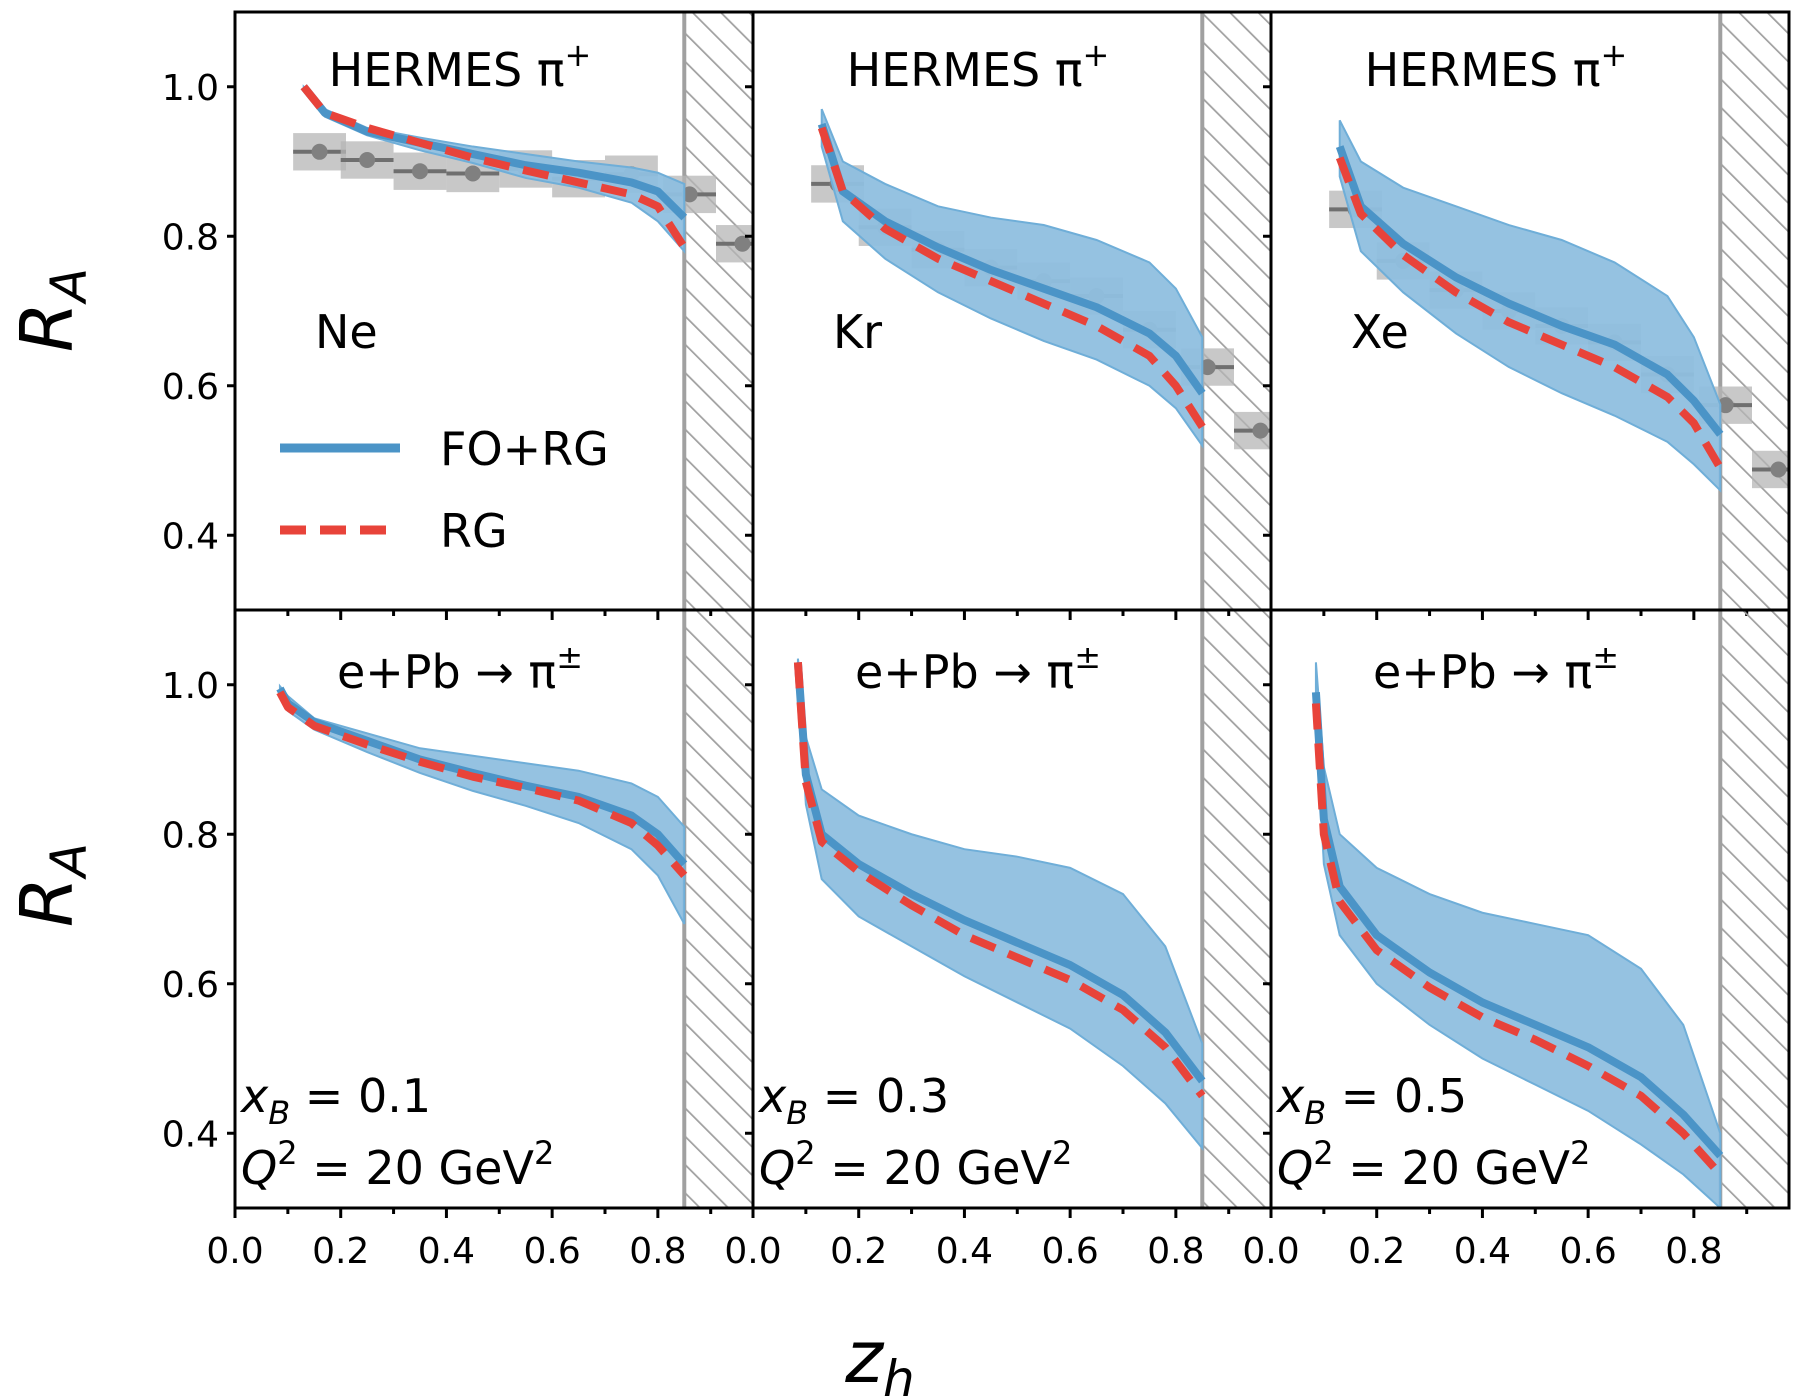 The height and width of the screenshot is (1400, 1800). Describe the element at coordinates (853, 1100) in the screenshot. I see `xB-label: xB = 0.3` at that location.